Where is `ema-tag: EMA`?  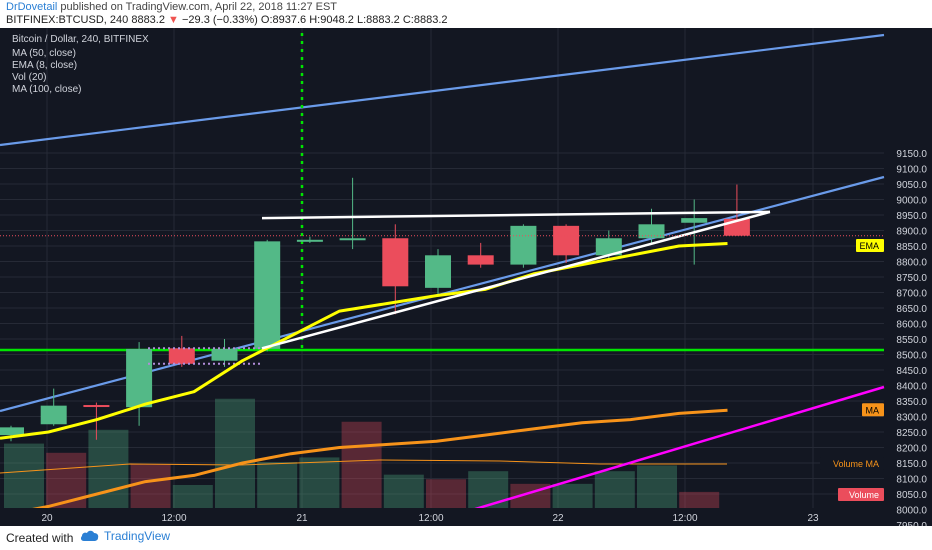
ema-tag: EMA is located at coordinates (870, 245).